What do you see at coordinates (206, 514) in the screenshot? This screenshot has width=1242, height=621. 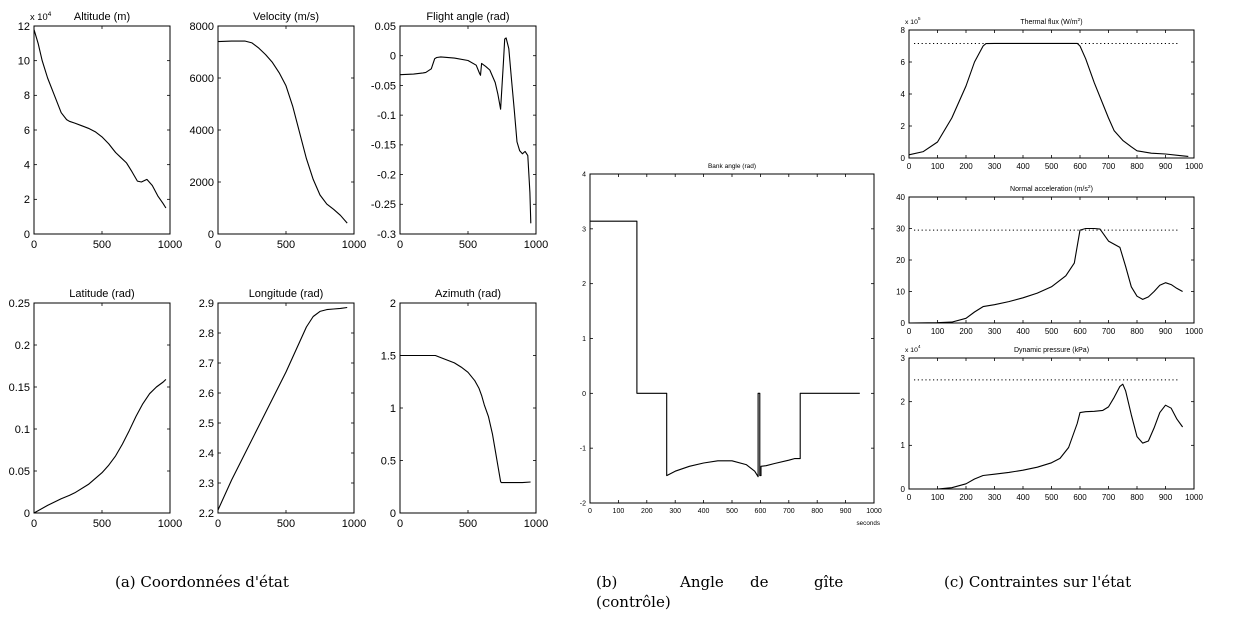 I see `y-tick-label: 2.2` at bounding box center [206, 514].